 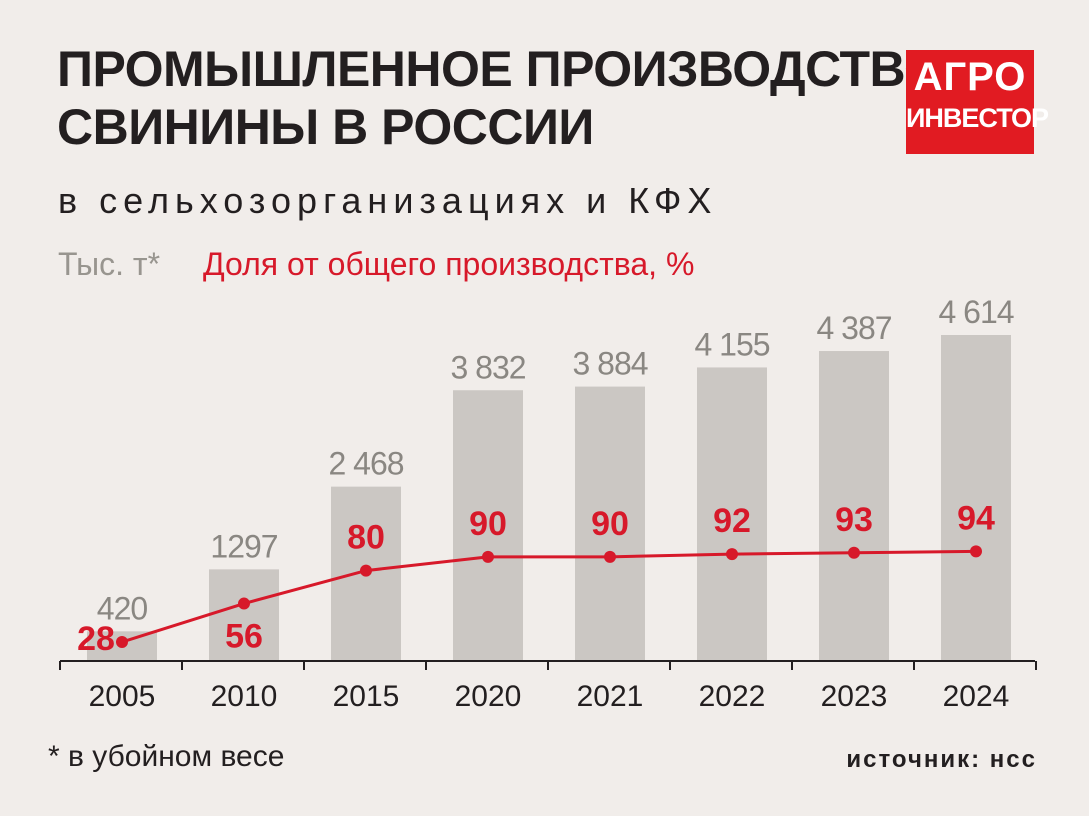 What do you see at coordinates (610, 696) in the screenshot?
I see `x-tick-label-2021: 2021` at bounding box center [610, 696].